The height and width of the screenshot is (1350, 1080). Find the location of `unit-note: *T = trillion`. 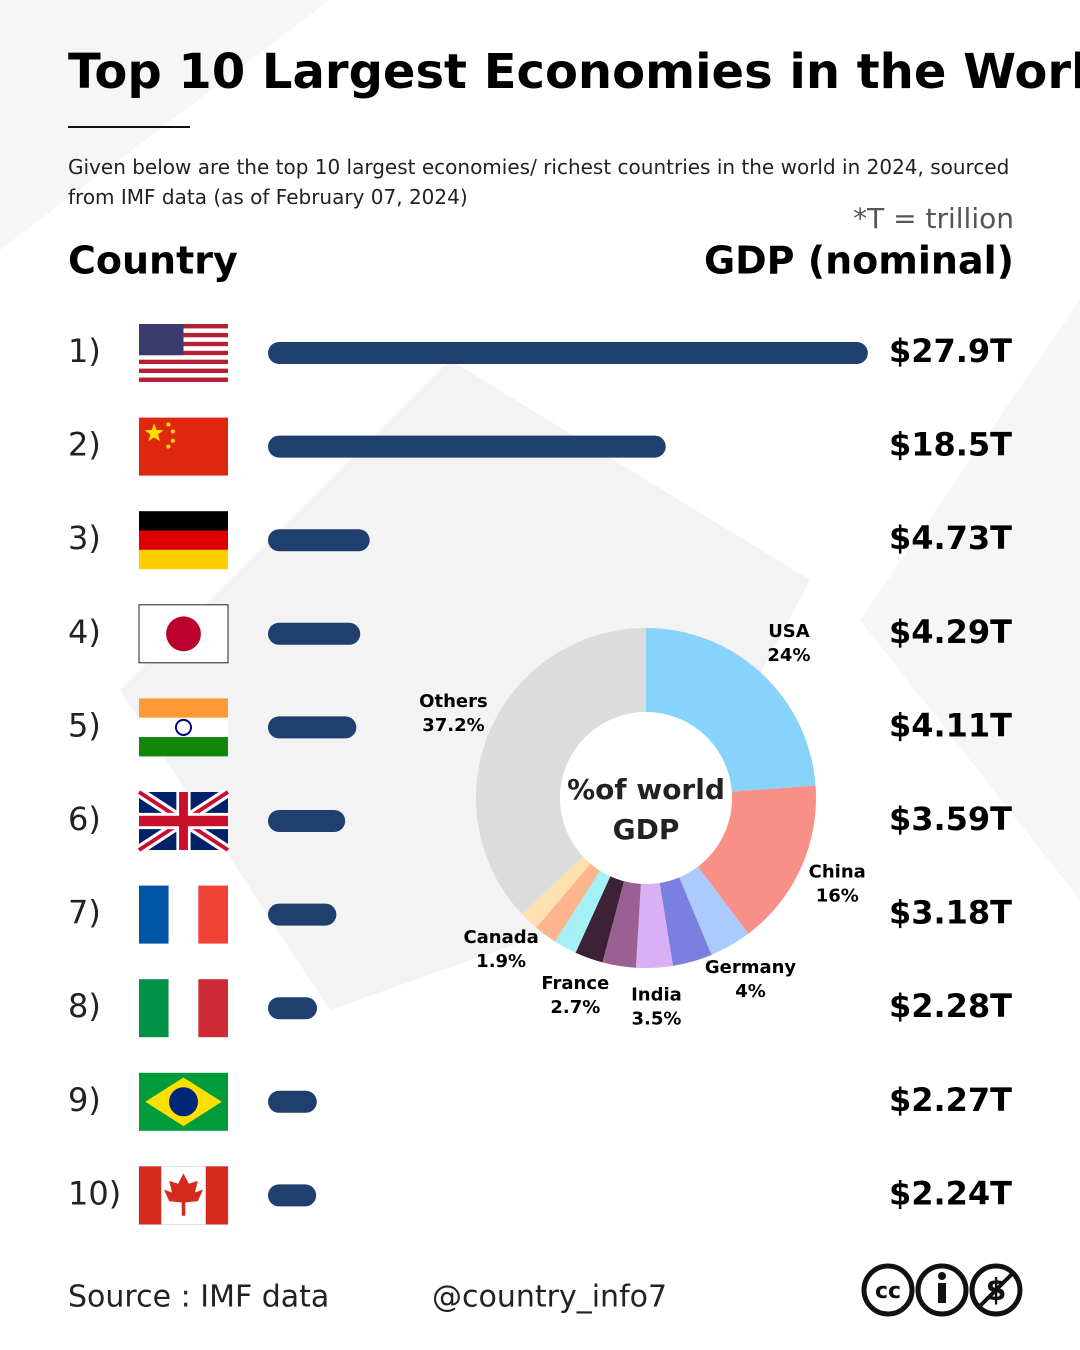

unit-note: *T = trillion is located at coordinates (933, 218).